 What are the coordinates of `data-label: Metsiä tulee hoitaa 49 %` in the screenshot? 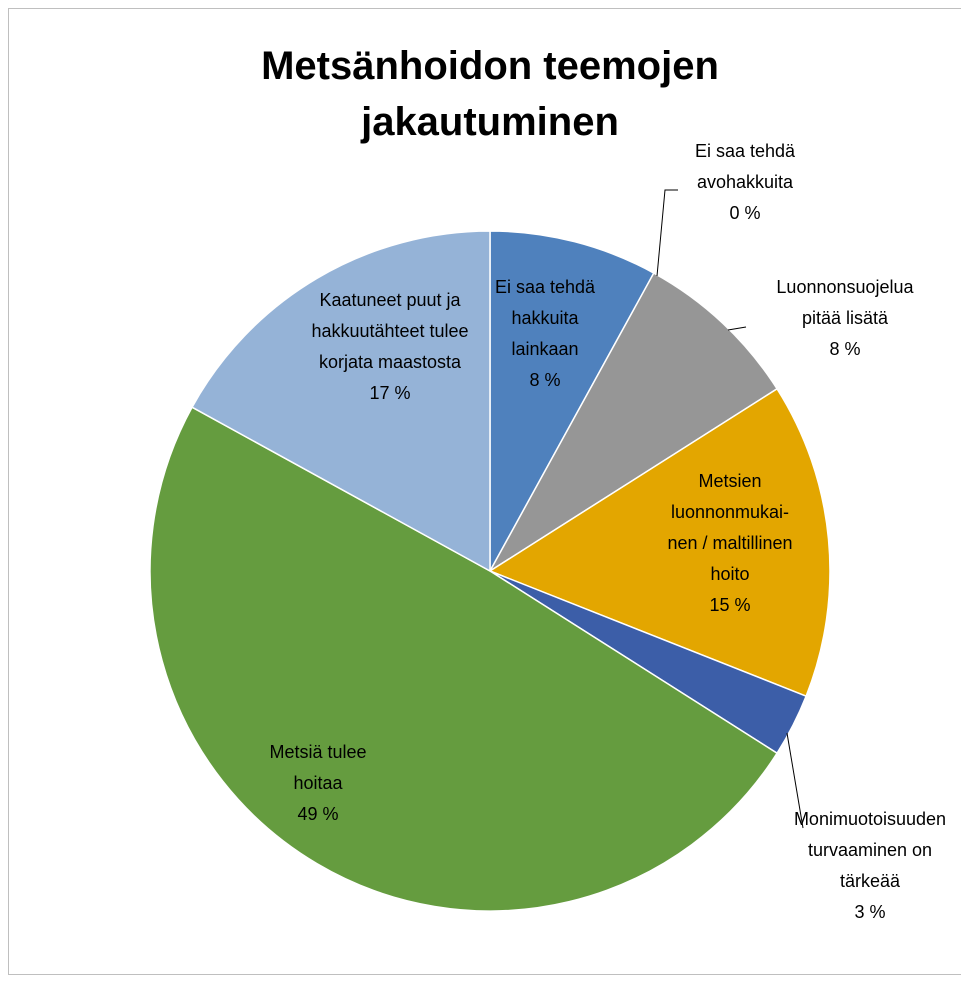 It's located at (318, 783).